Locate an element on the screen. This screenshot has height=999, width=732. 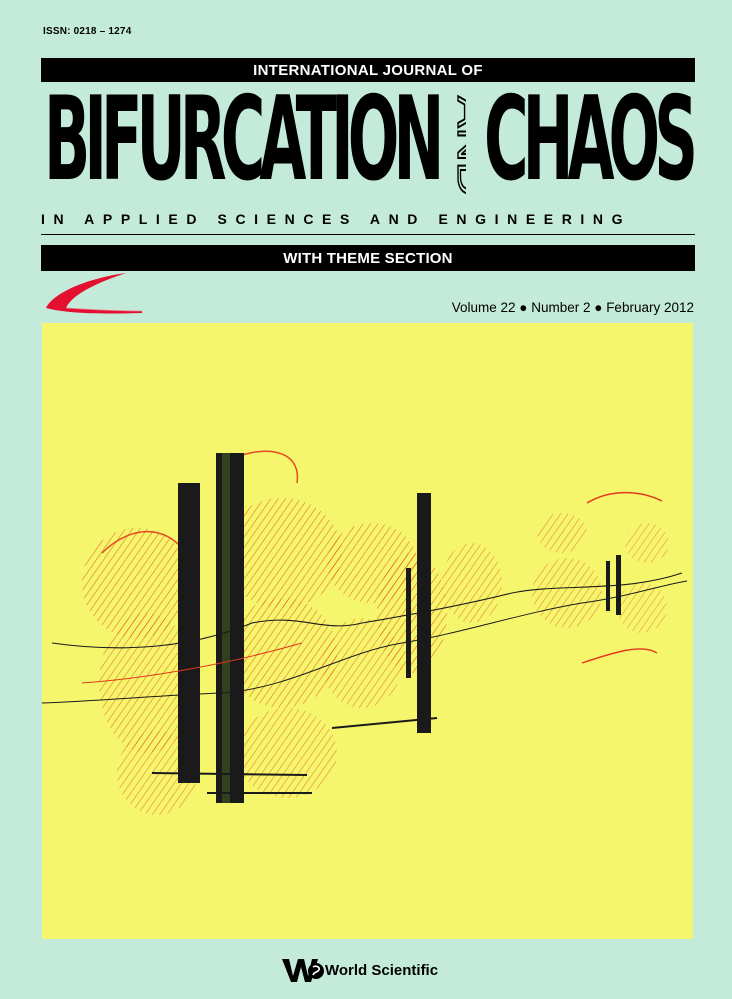
issue-volume: Volume 22 is located at coordinates (483, 307).